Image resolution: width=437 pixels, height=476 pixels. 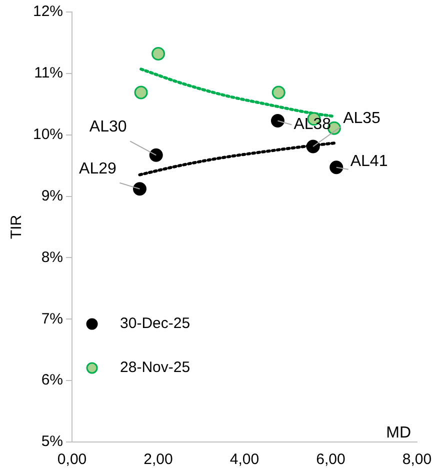 I want to click on x-tick-label: 8,00, so click(x=417, y=459).